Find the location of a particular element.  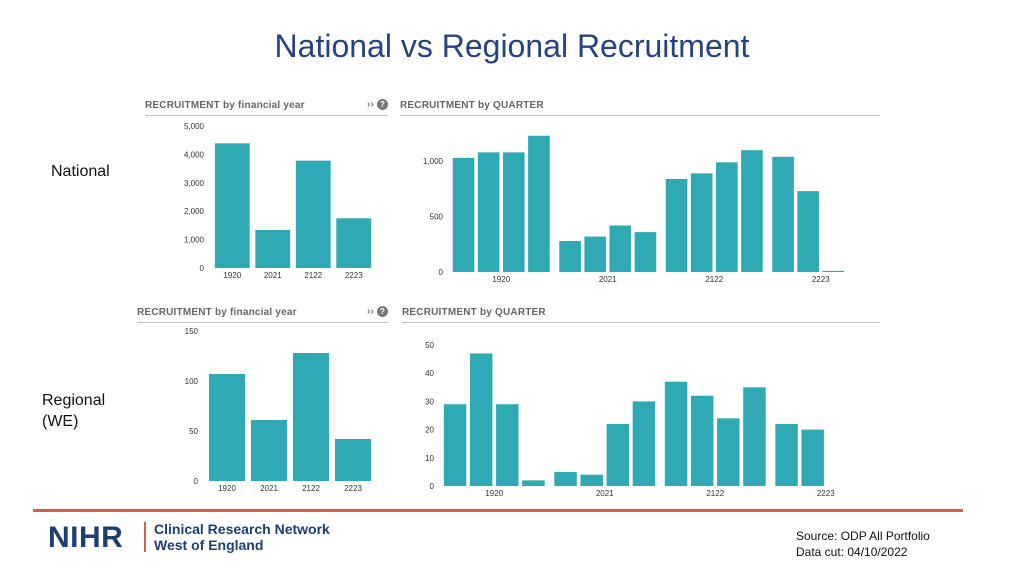

row-label-regional-line1: Regional is located at coordinates (74, 400).